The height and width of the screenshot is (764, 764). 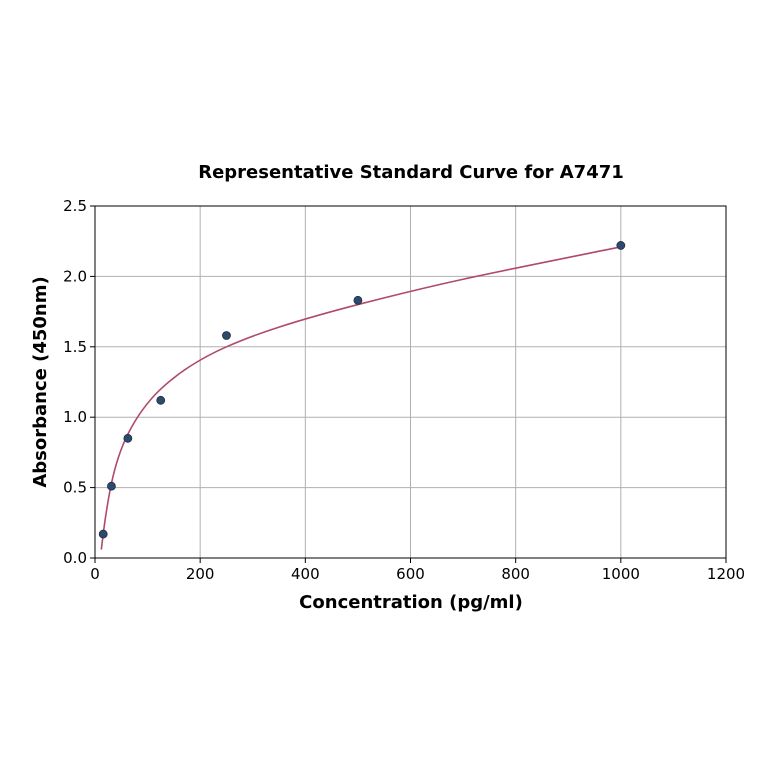 I want to click on x-axis-ticks: 0 200 400 600 800 1000 1200, so click(x=417, y=570).